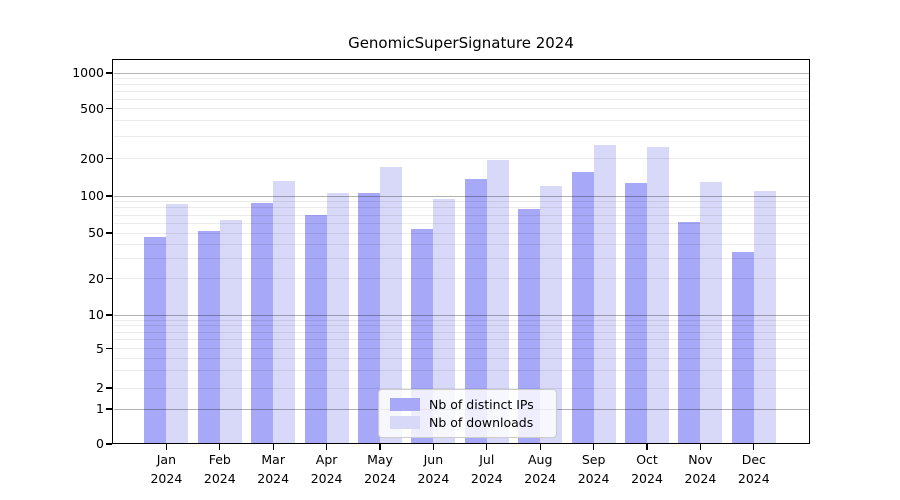 Image resolution: width=900 pixels, height=500 pixels. Describe the element at coordinates (369, 318) in the screenshot. I see `bar-may-nb-of-distinct-ips` at that location.